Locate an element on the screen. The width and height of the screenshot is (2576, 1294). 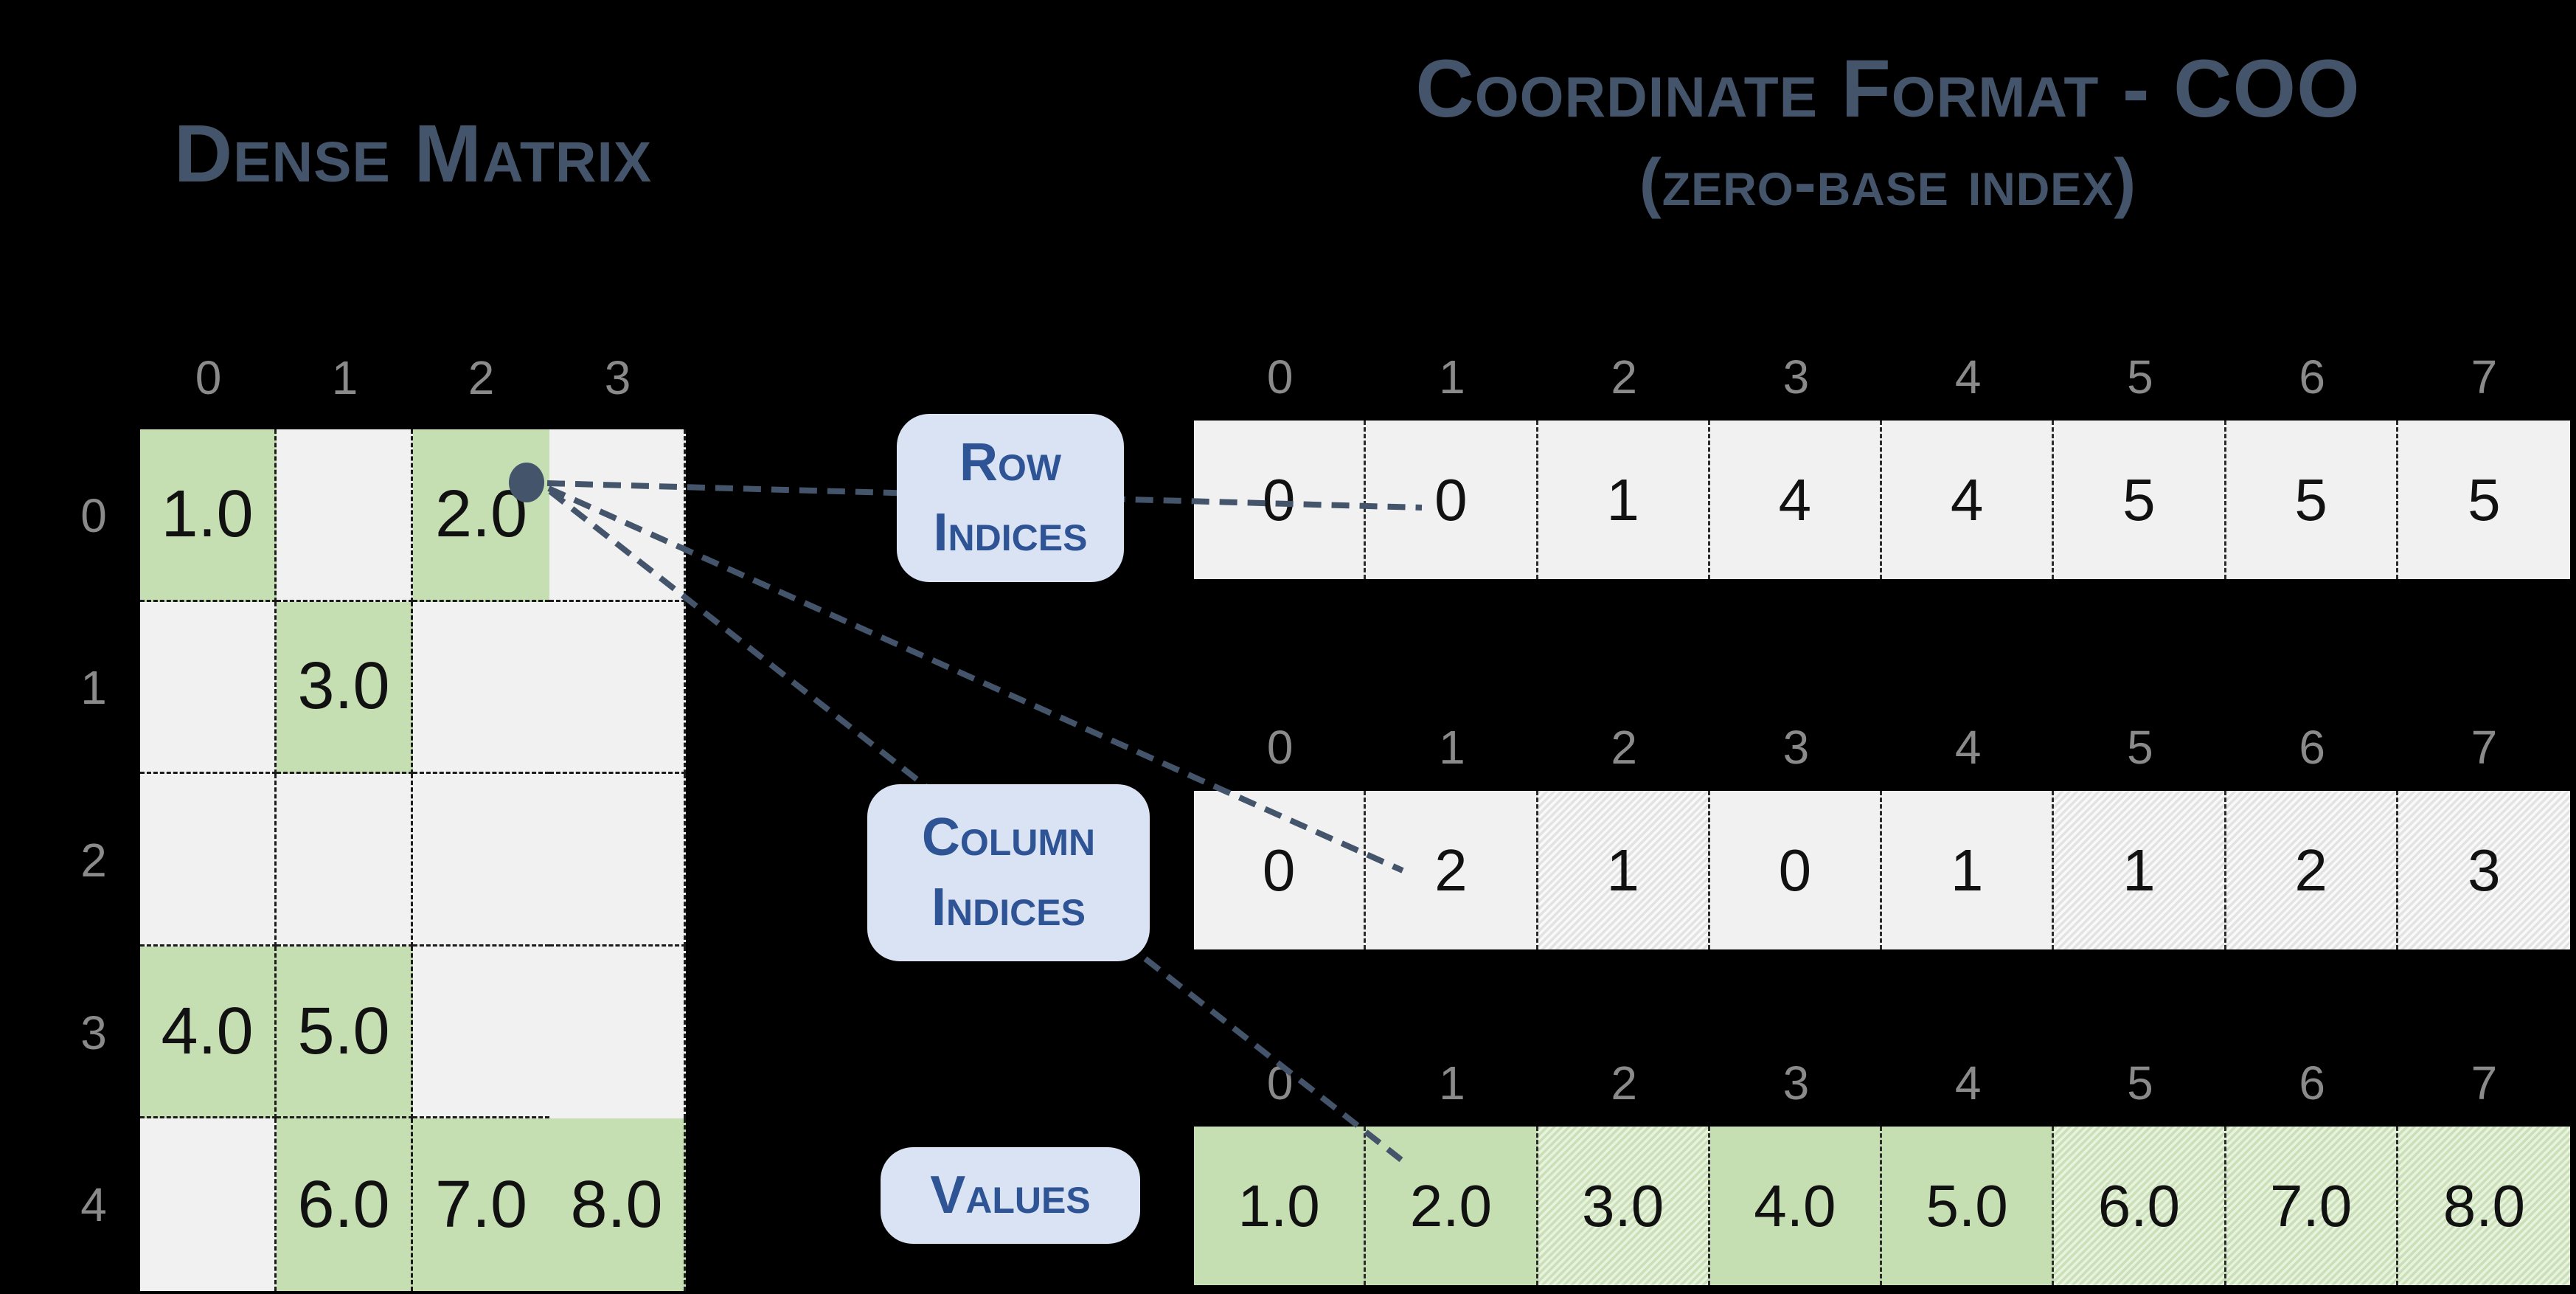
matrix-cell-value: 8.0 is located at coordinates (616, 1204).